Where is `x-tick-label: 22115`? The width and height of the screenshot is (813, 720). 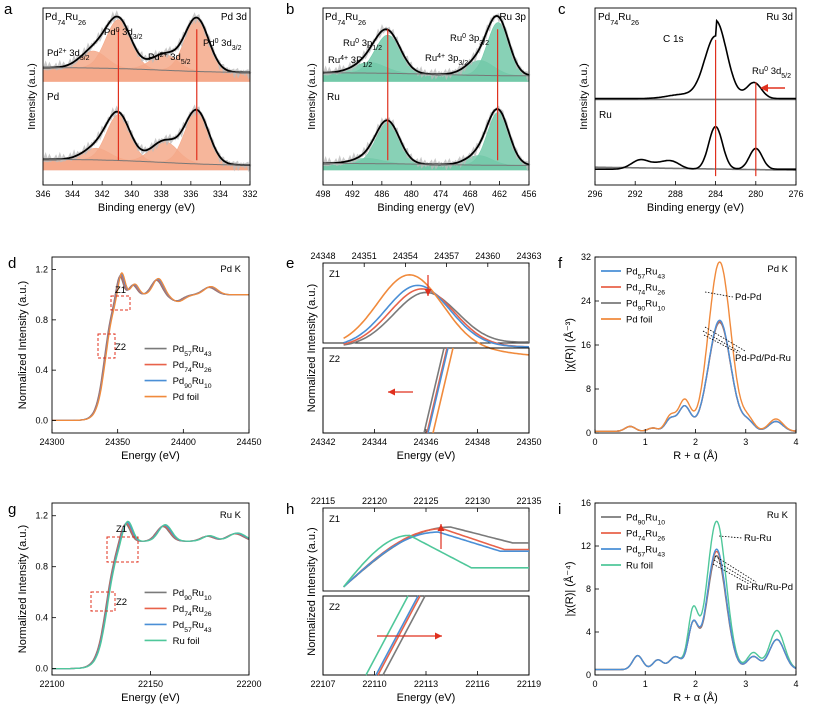 x-tick-label: 22115 is located at coordinates (323, 501).